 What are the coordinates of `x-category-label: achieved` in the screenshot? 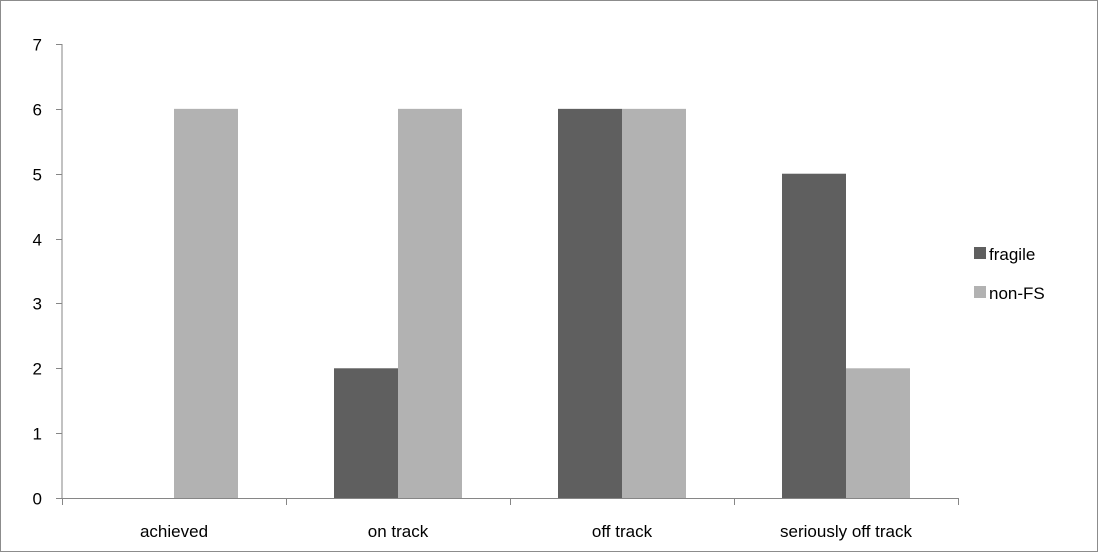 It's located at (174, 531).